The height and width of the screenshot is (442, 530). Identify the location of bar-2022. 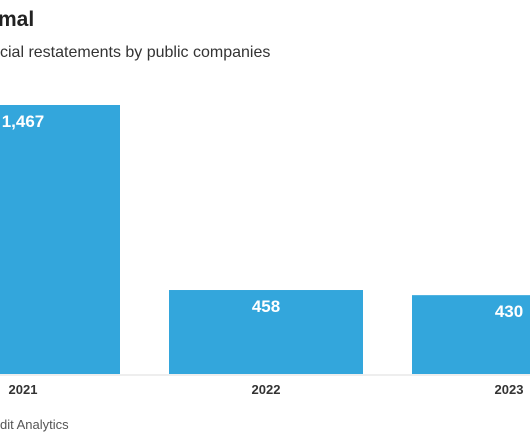
(266, 332).